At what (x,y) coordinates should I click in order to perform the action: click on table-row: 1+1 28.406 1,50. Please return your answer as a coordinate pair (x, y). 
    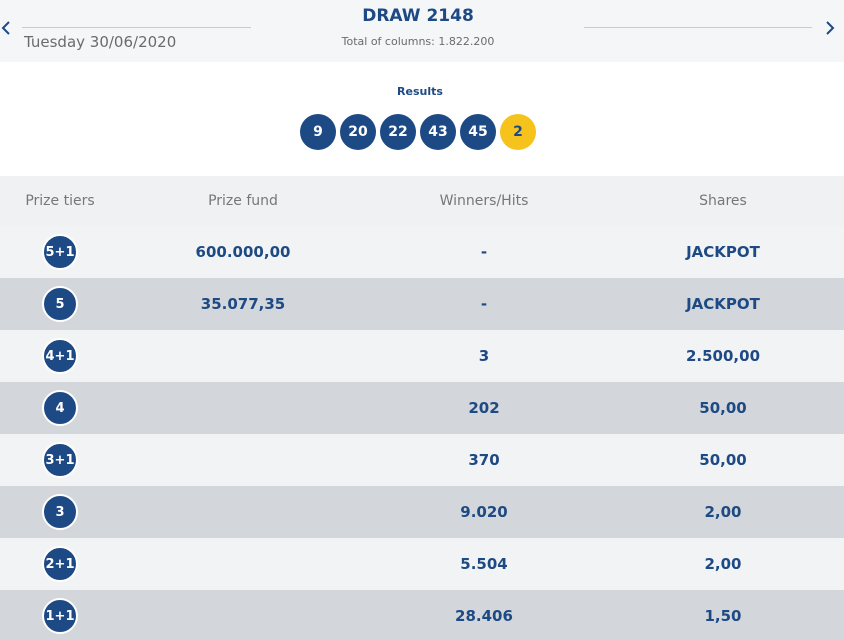
    Looking at the image, I should click on (422, 615).